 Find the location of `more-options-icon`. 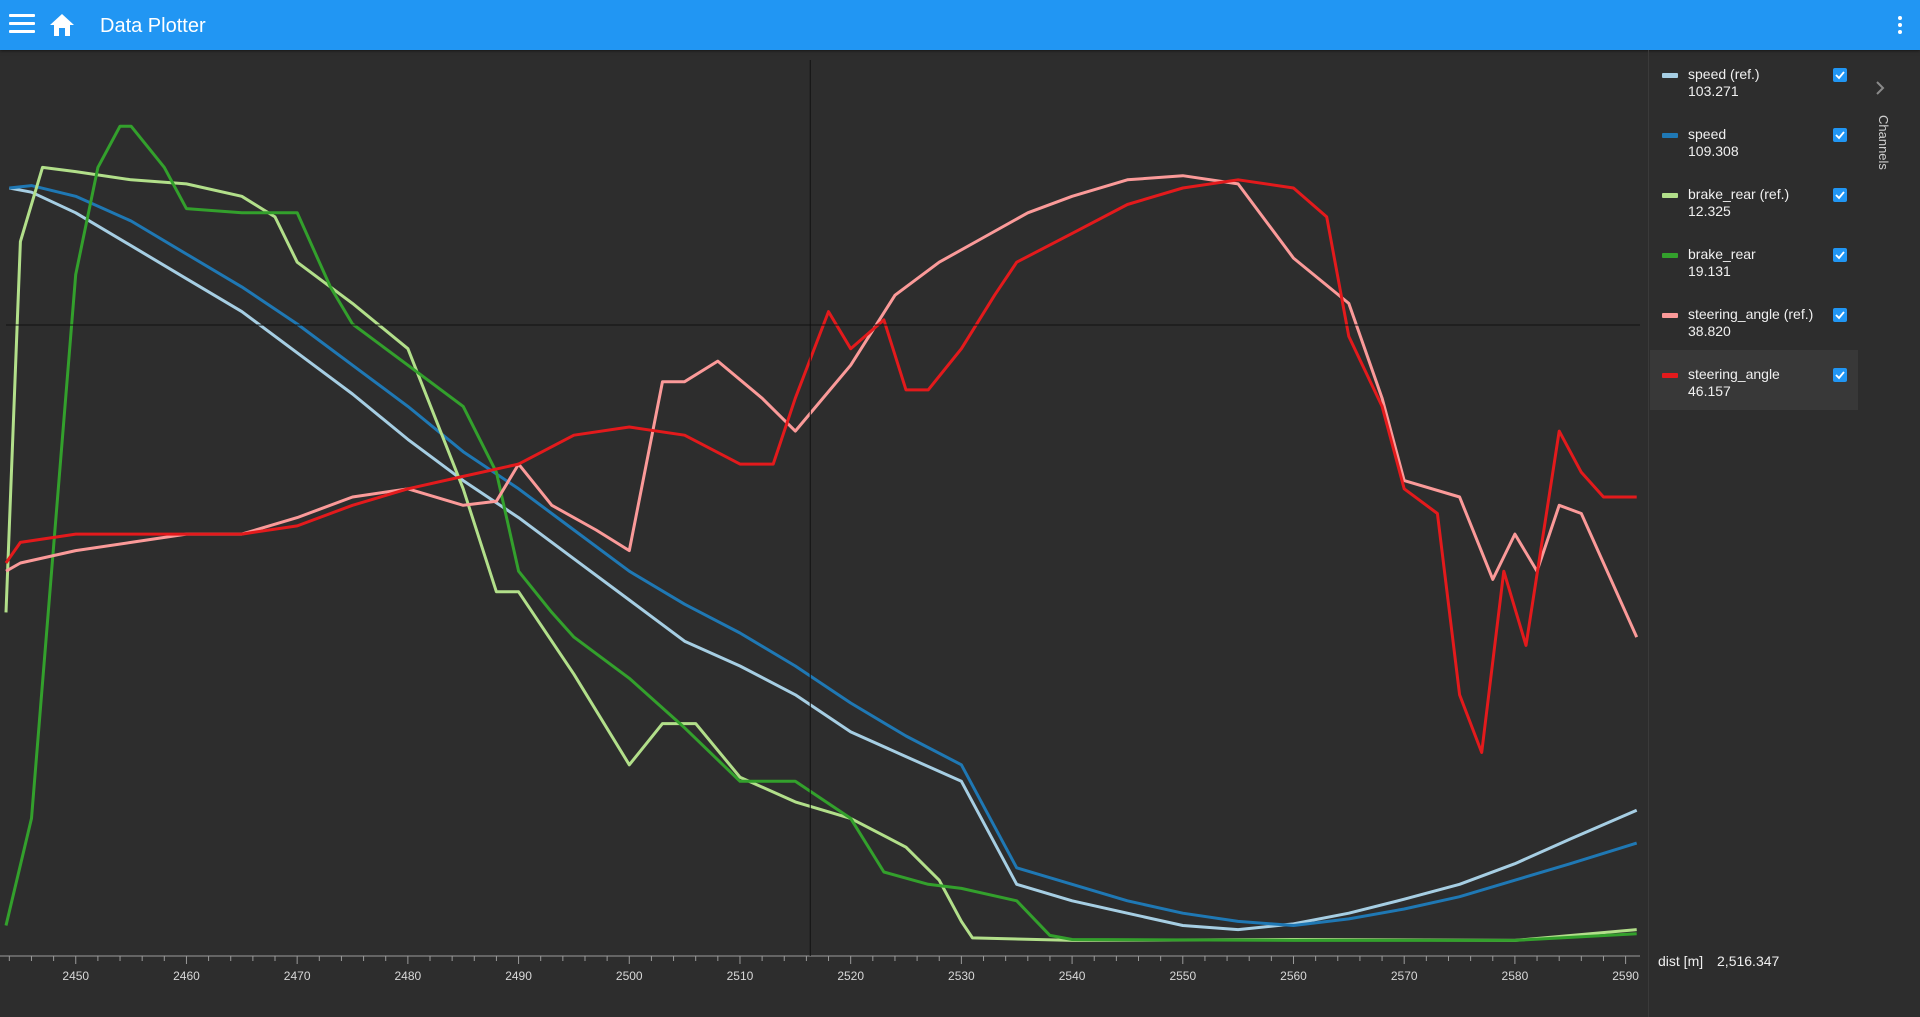

more-options-icon is located at coordinates (1900, 25).